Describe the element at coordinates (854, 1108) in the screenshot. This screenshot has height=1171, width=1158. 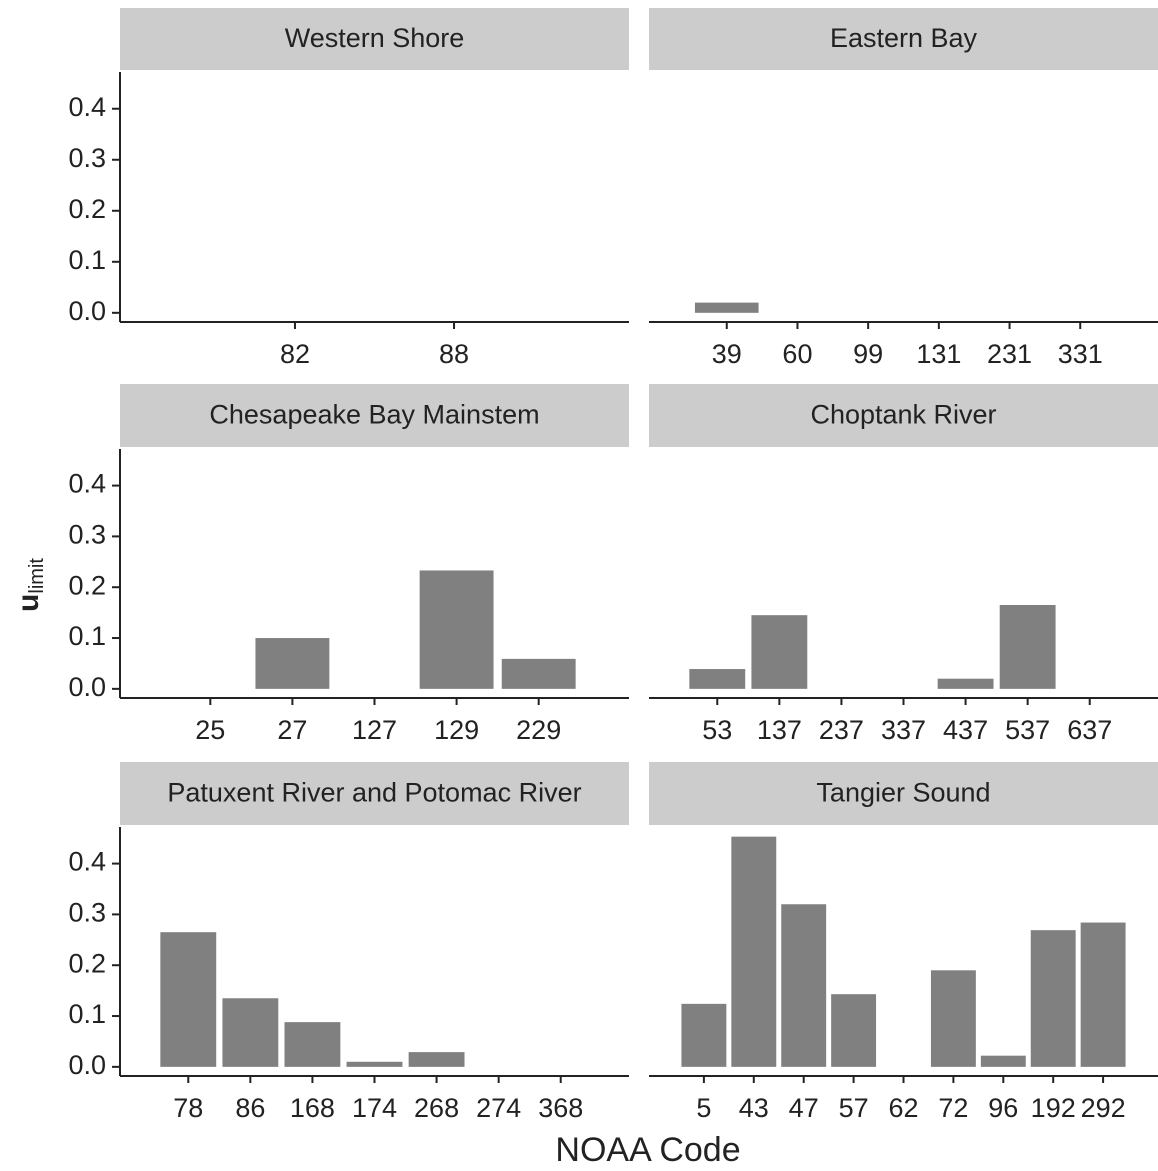
I see `x-tick-label: 57` at that location.